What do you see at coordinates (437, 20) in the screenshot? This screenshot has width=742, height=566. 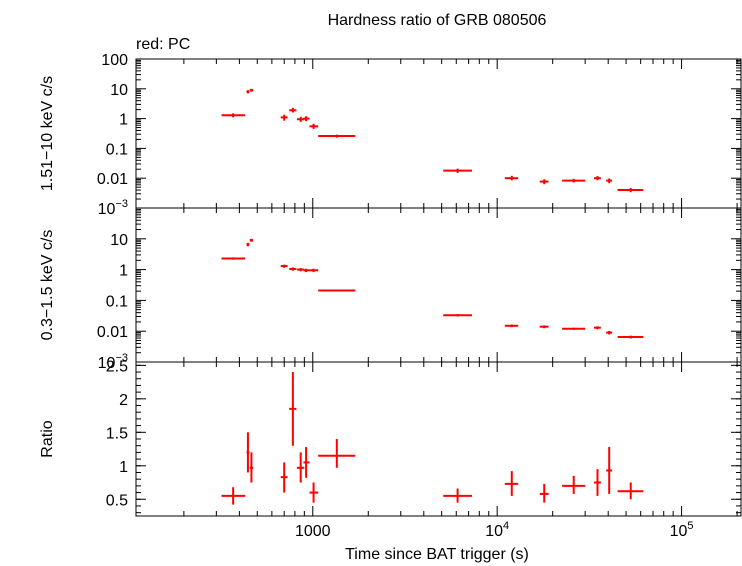 I see `chart-title: Hardness ratio of GRB 080506` at bounding box center [437, 20].